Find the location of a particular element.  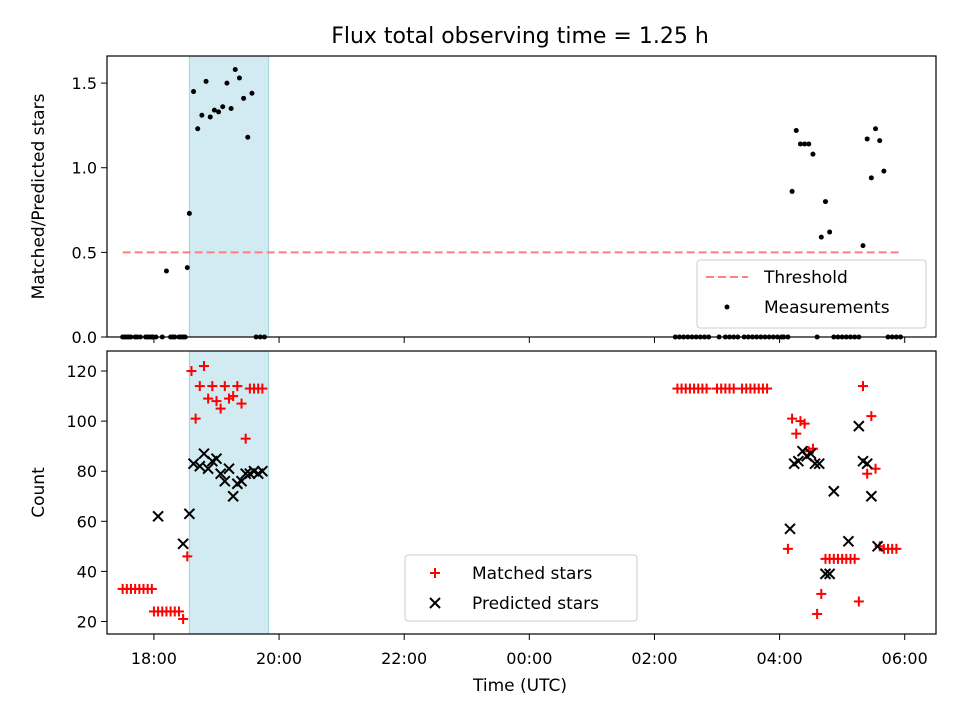

y-tick-label: 1.5 is located at coordinates (84, 83).